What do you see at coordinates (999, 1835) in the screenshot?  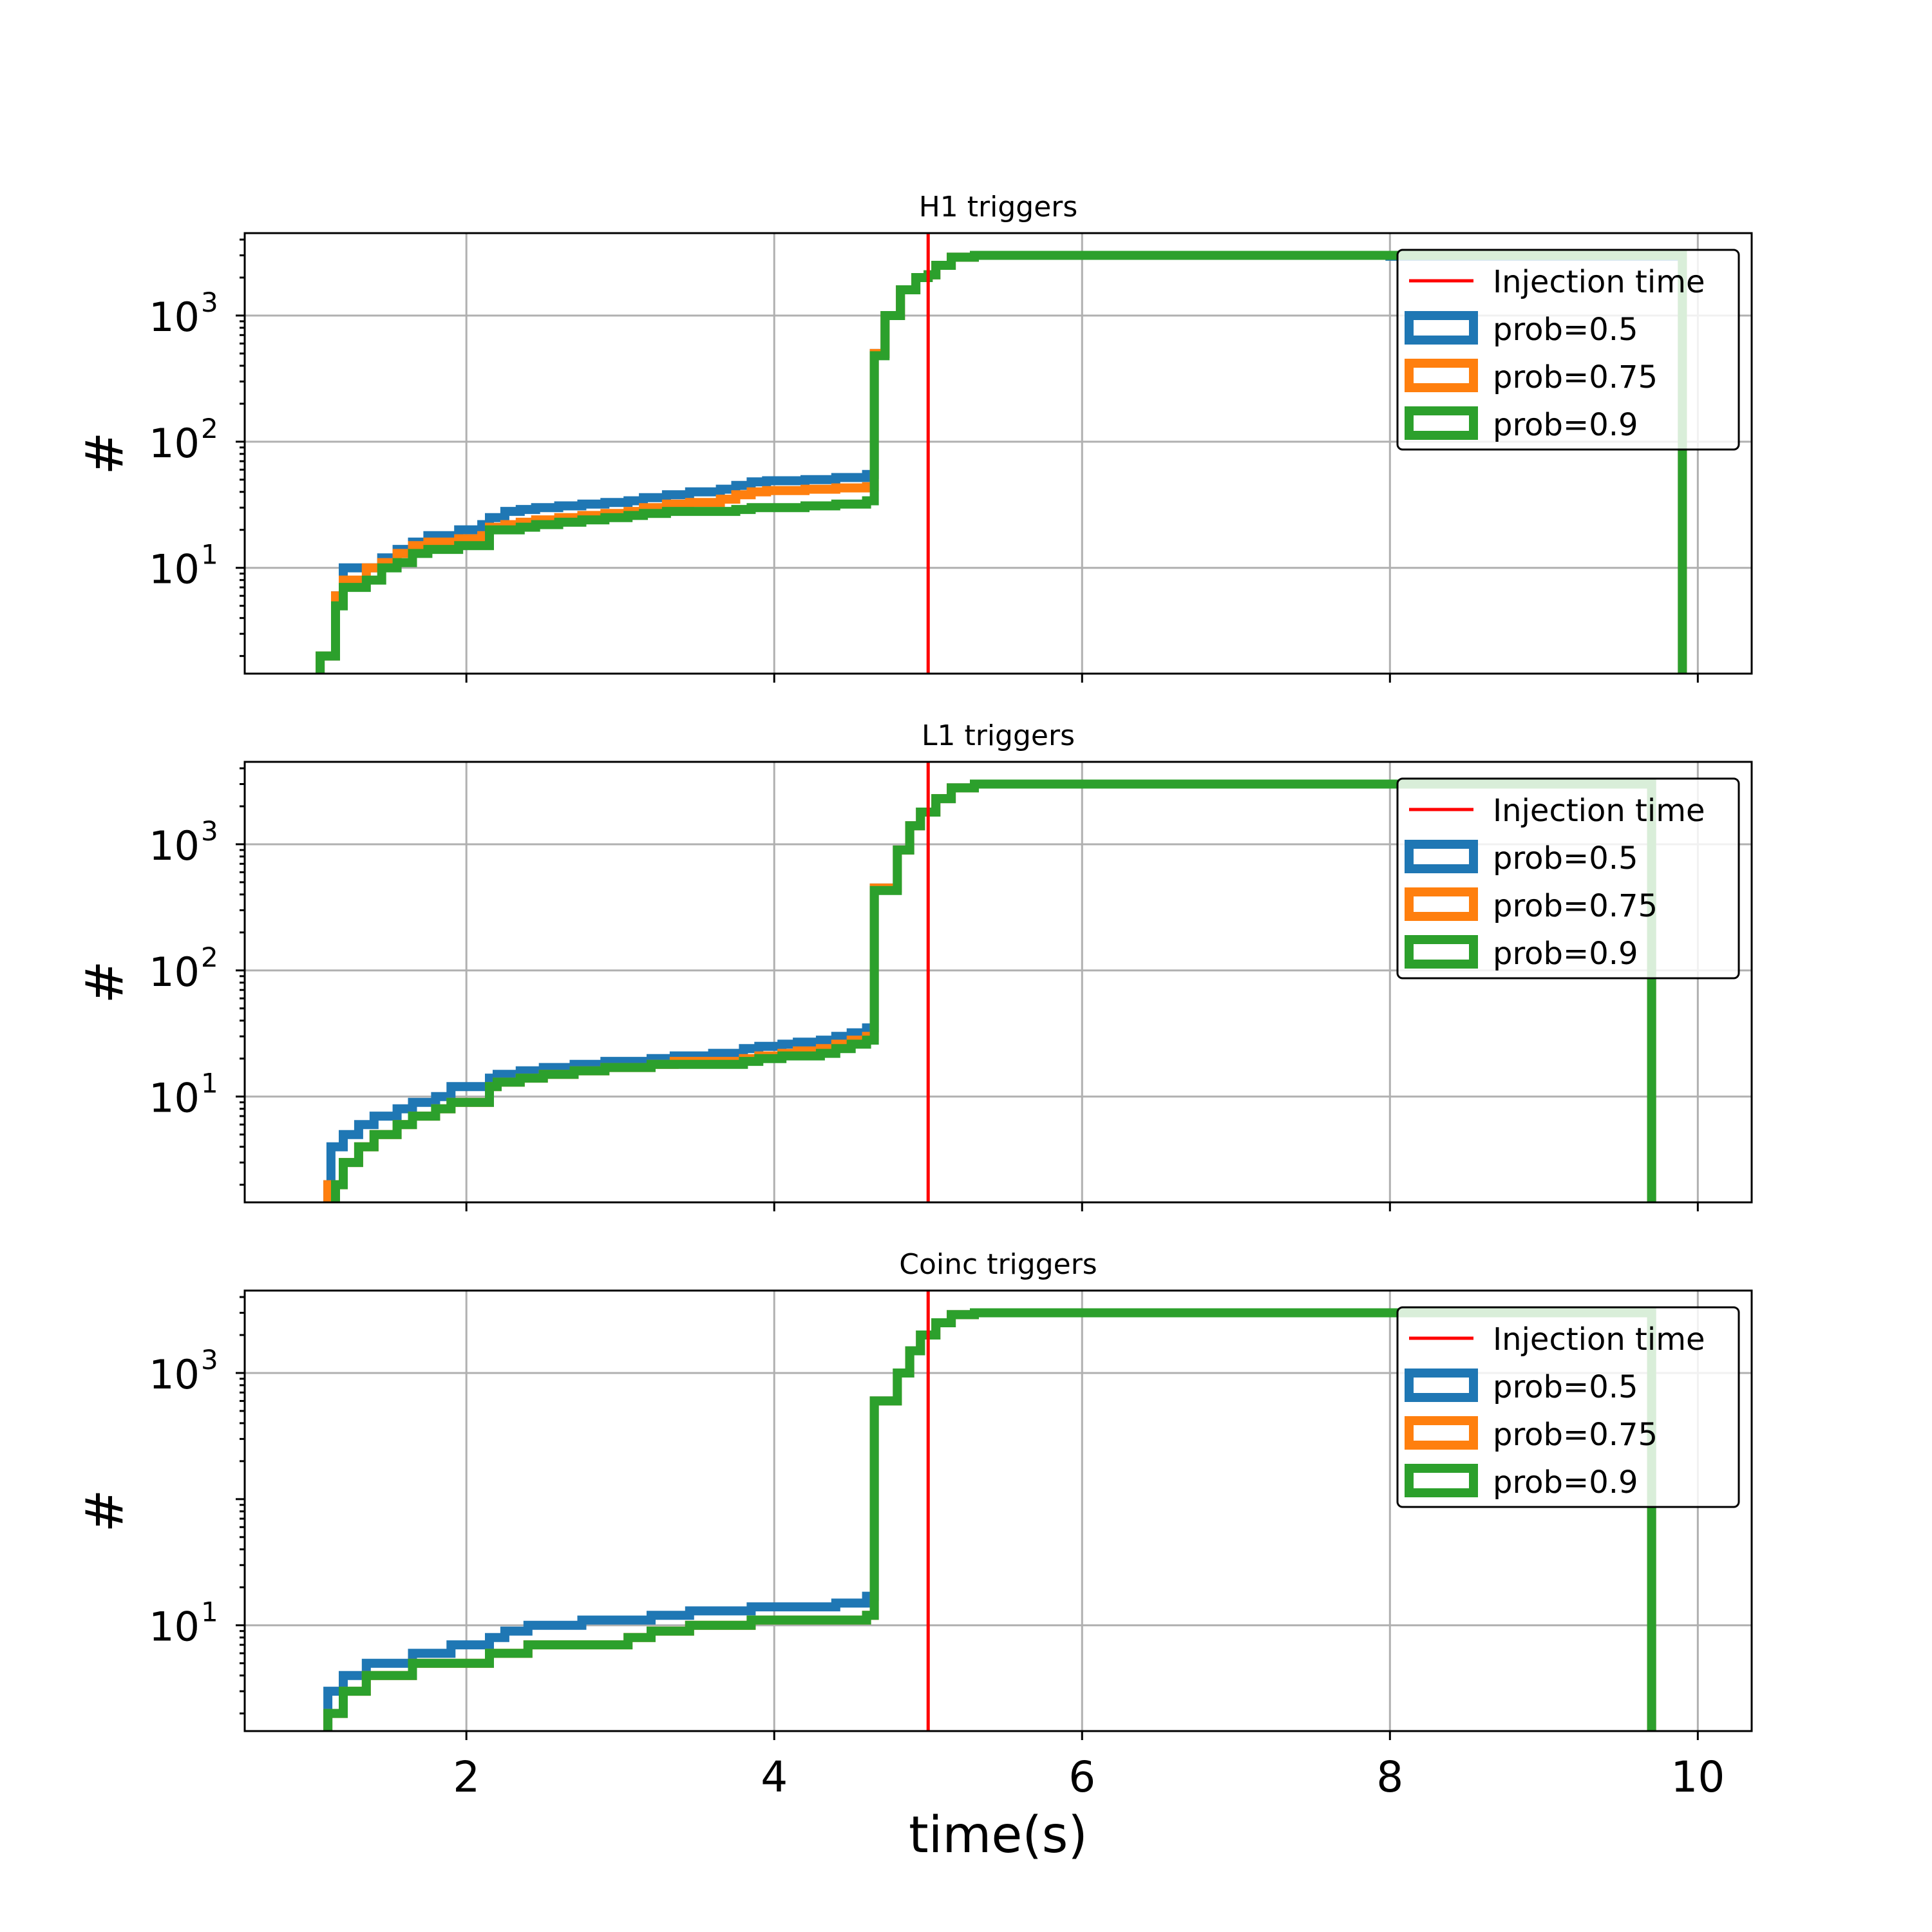 I see `x-axis-label: time(s)` at bounding box center [999, 1835].